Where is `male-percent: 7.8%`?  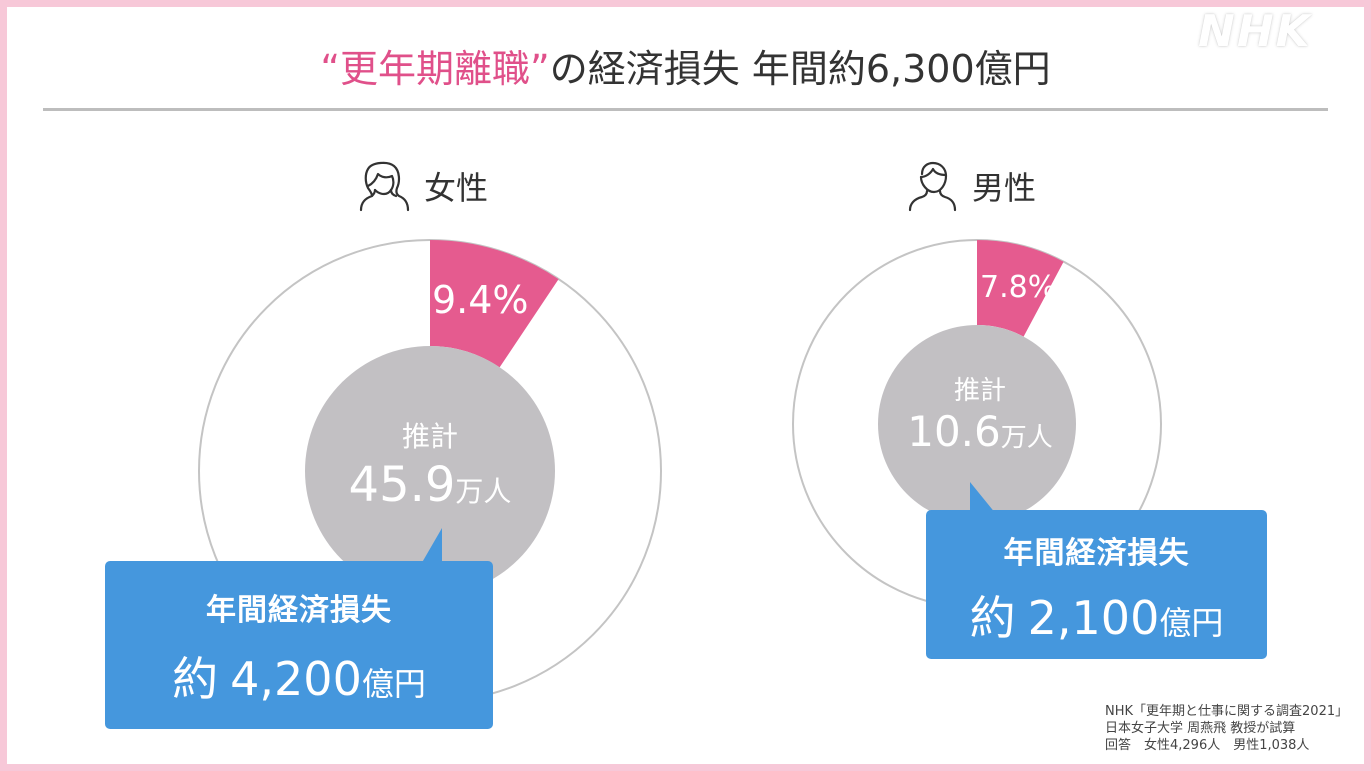 male-percent: 7.8% is located at coordinates (1018, 287).